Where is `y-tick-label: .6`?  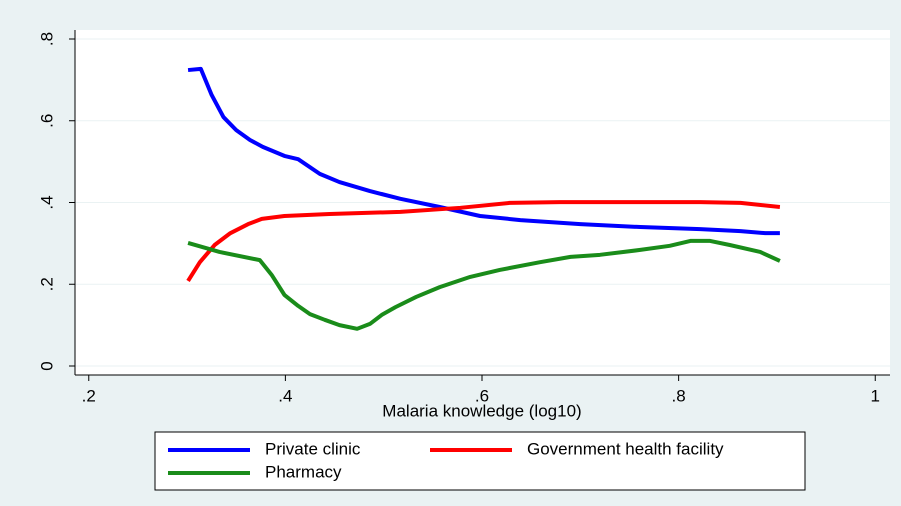 y-tick-label: .6 is located at coordinates (46, 121).